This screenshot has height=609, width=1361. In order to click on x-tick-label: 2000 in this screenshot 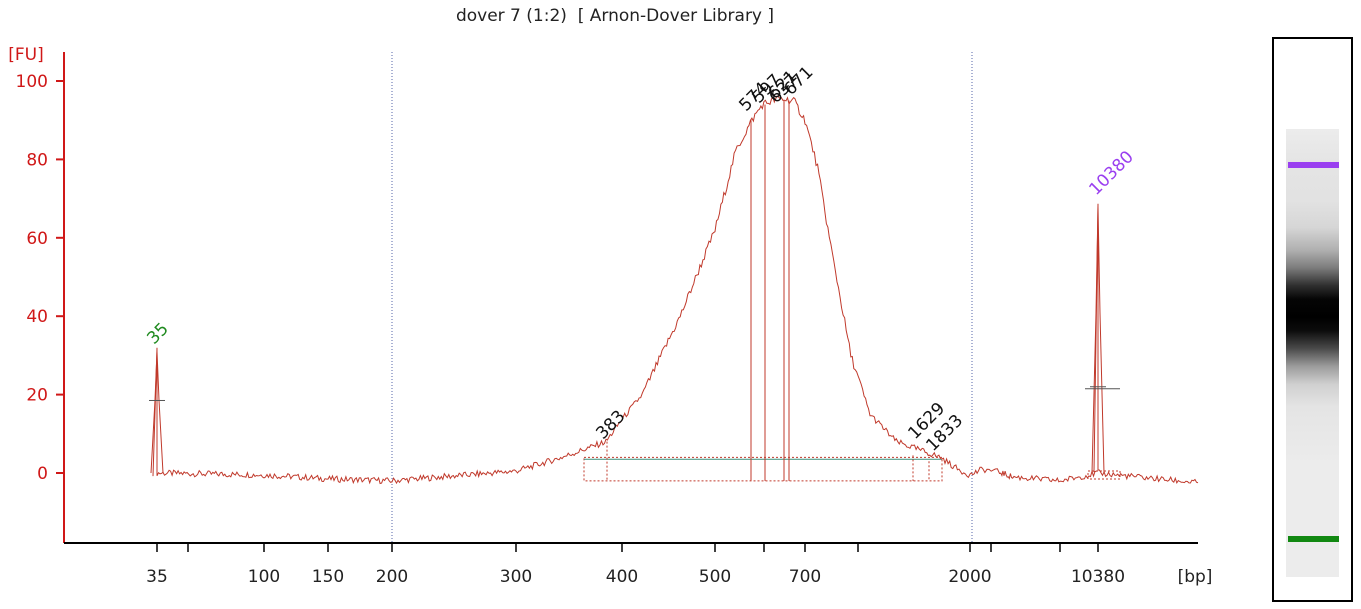, I will do `click(969, 577)`.